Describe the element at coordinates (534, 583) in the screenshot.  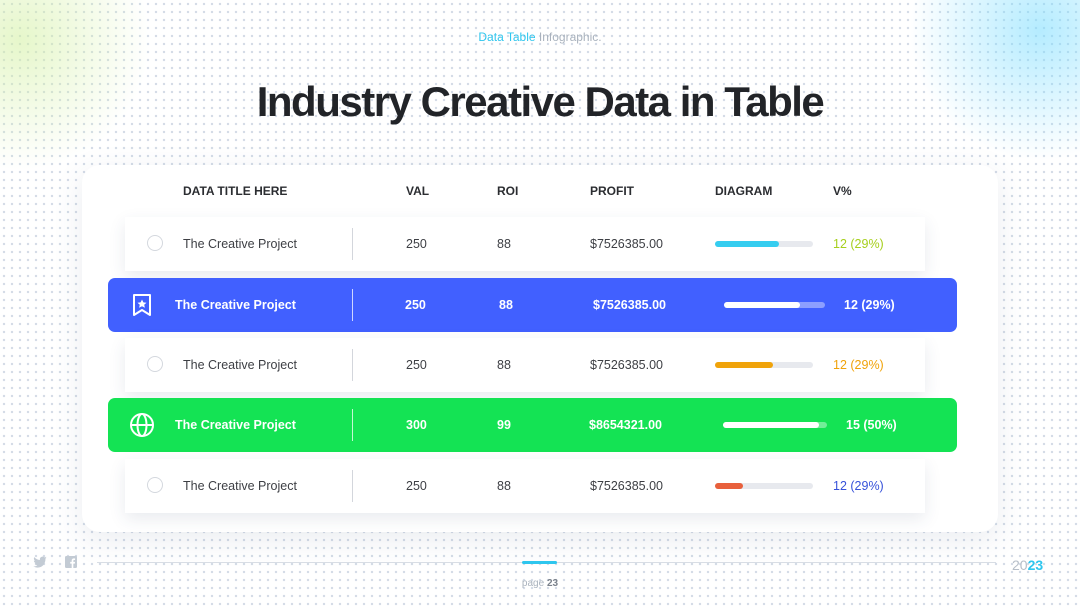
I see `page-prefix: page` at that location.